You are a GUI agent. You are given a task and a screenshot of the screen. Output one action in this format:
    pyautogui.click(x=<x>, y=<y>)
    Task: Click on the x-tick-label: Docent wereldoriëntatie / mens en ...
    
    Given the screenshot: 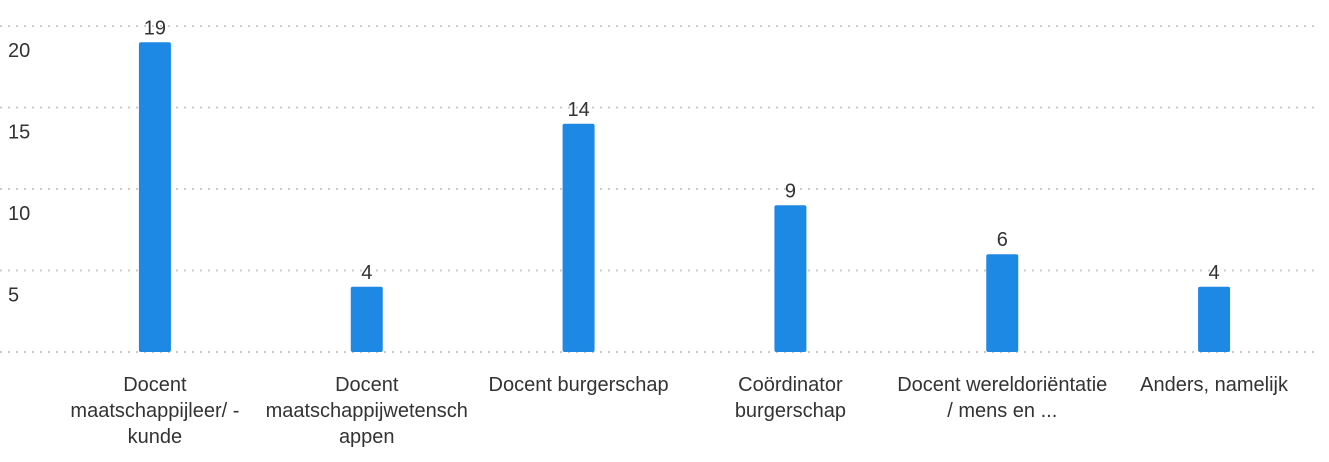 What is the action you would take?
    pyautogui.click(x=1002, y=398)
    